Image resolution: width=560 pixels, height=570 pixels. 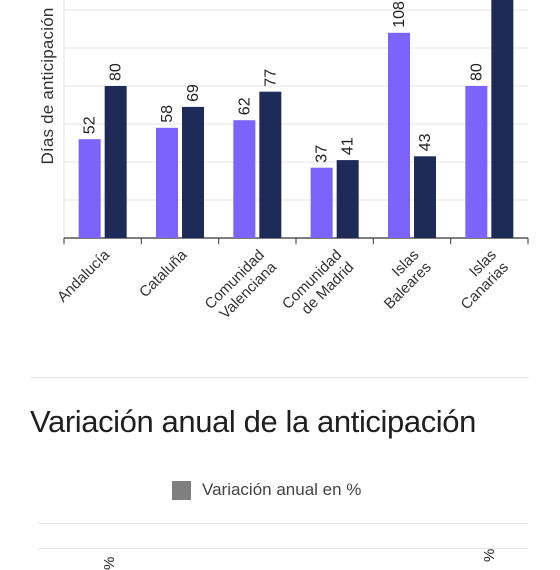 What do you see at coordinates (322, 154) in the screenshot?
I see `data-label: 37` at bounding box center [322, 154].